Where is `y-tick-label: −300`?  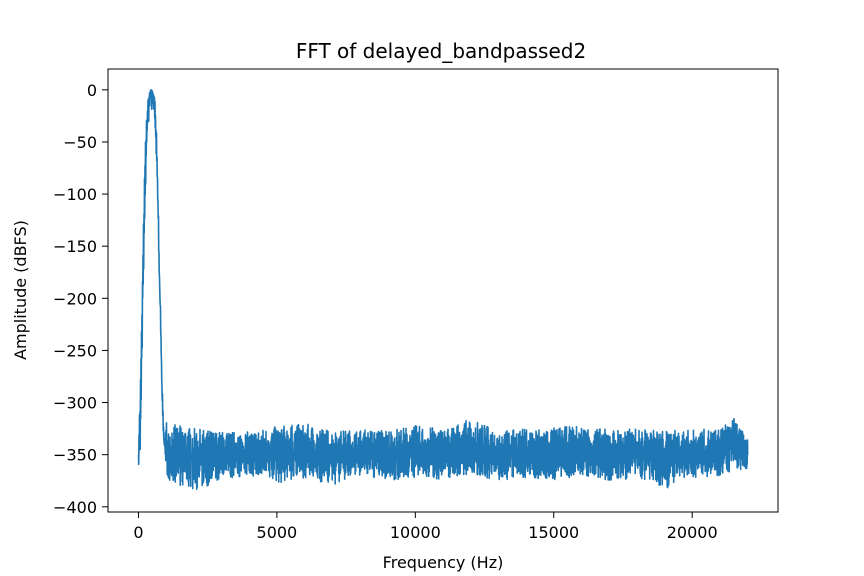 y-tick-label: −300 is located at coordinates (75, 403).